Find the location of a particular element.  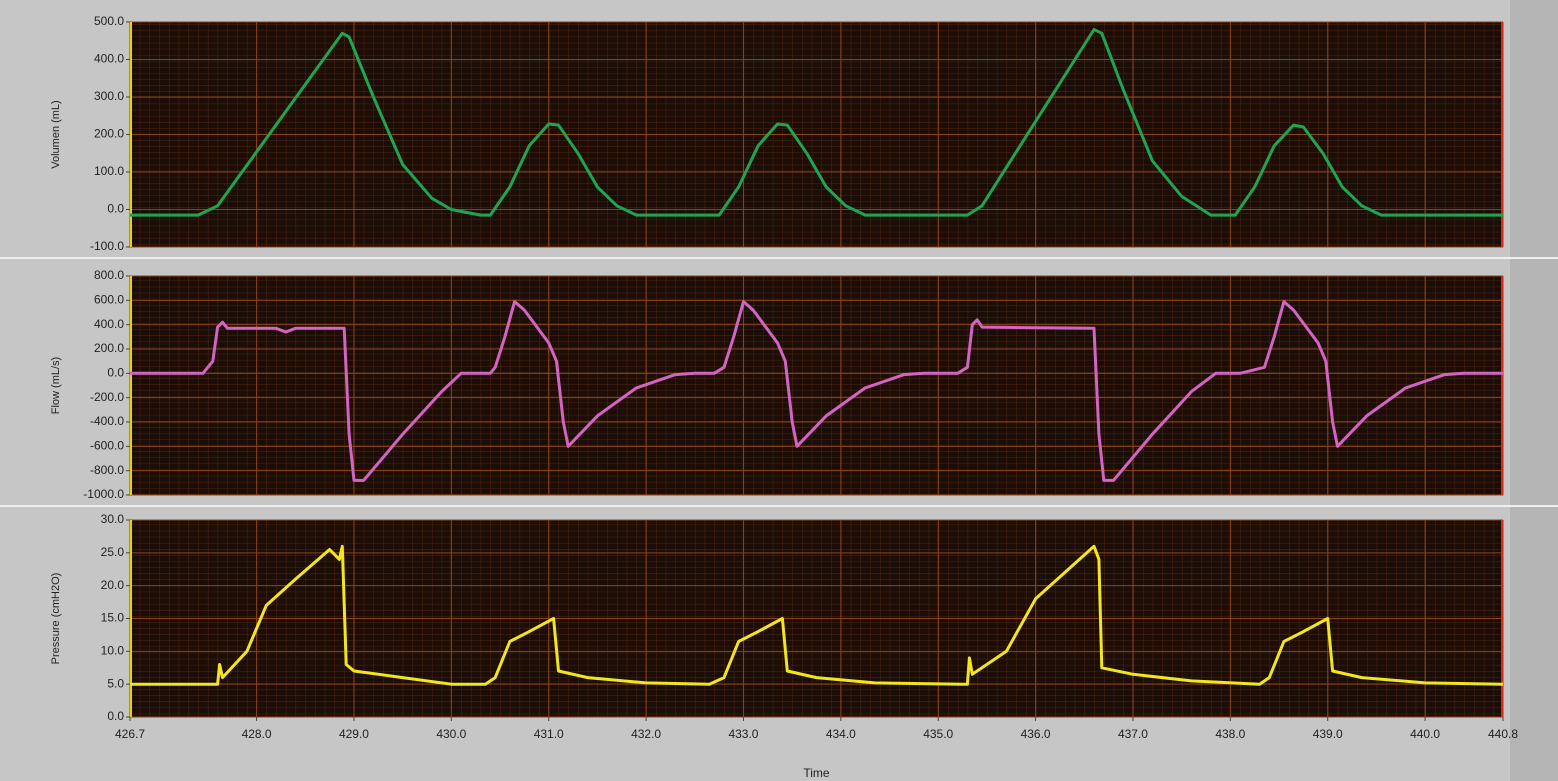

y-tick-label: -1000.0 is located at coordinates (103, 494).